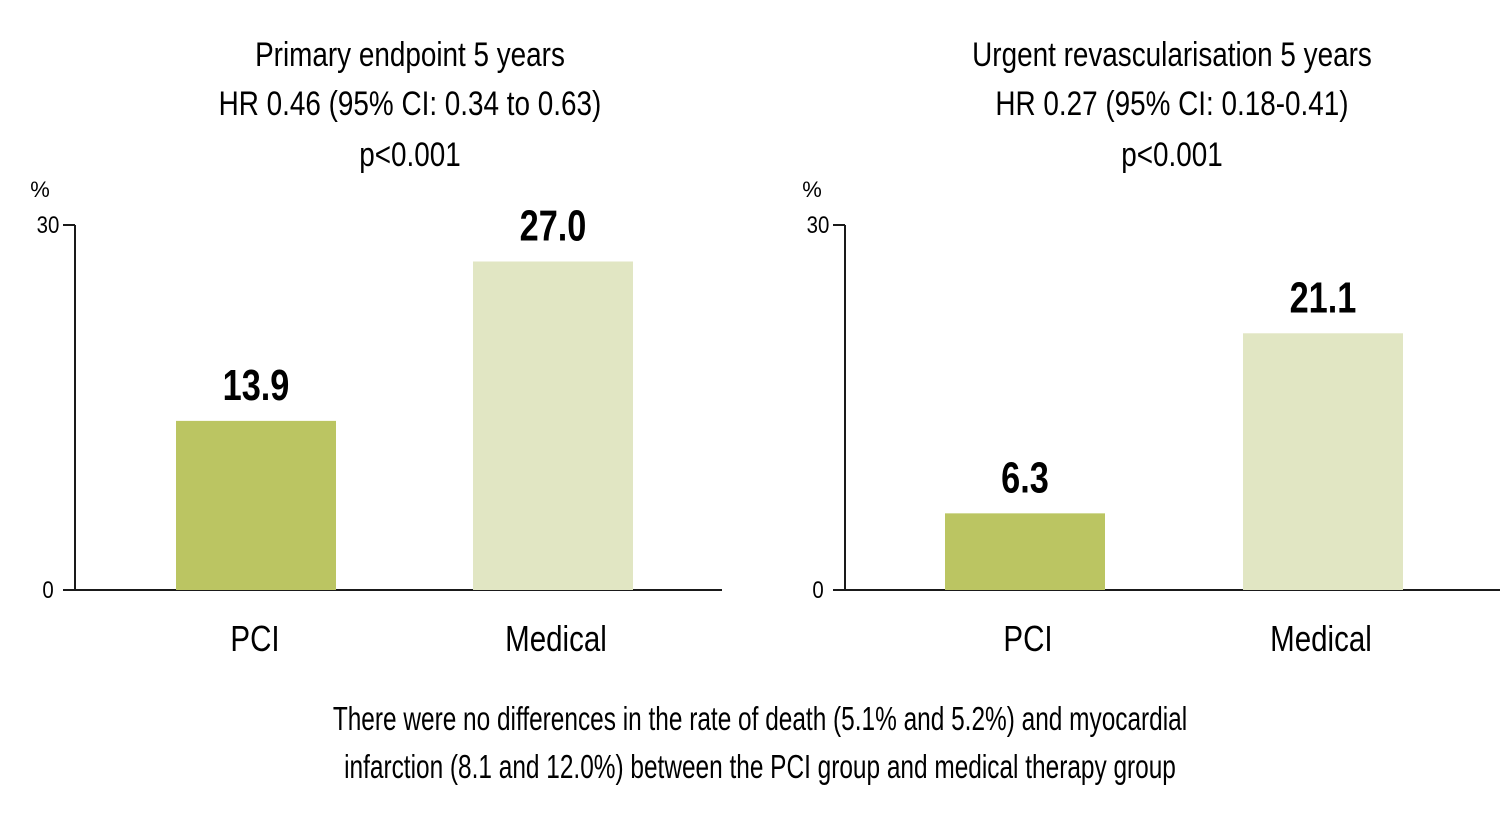  What do you see at coordinates (256, 385) in the screenshot?
I see `data-label: 13.9` at bounding box center [256, 385].